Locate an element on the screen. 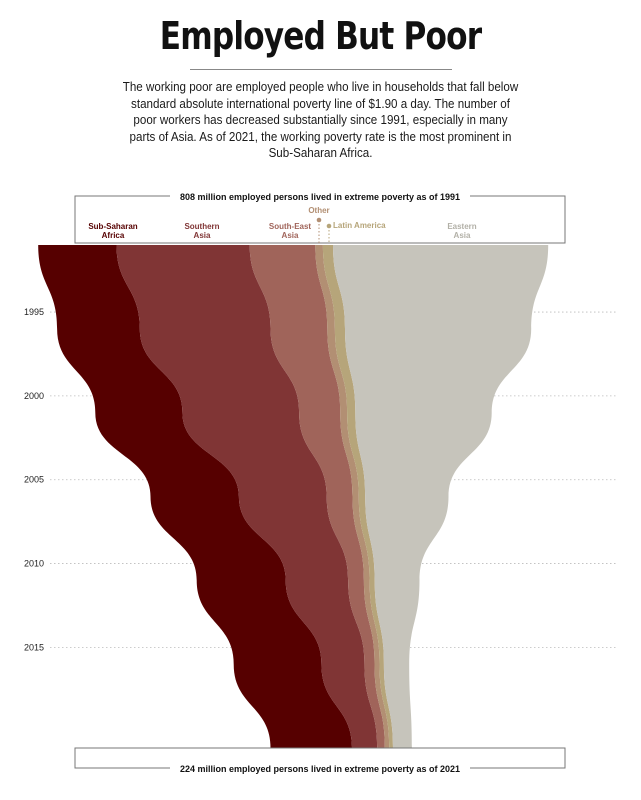 The width and height of the screenshot is (641, 800). marker-dot-other is located at coordinates (319, 220).